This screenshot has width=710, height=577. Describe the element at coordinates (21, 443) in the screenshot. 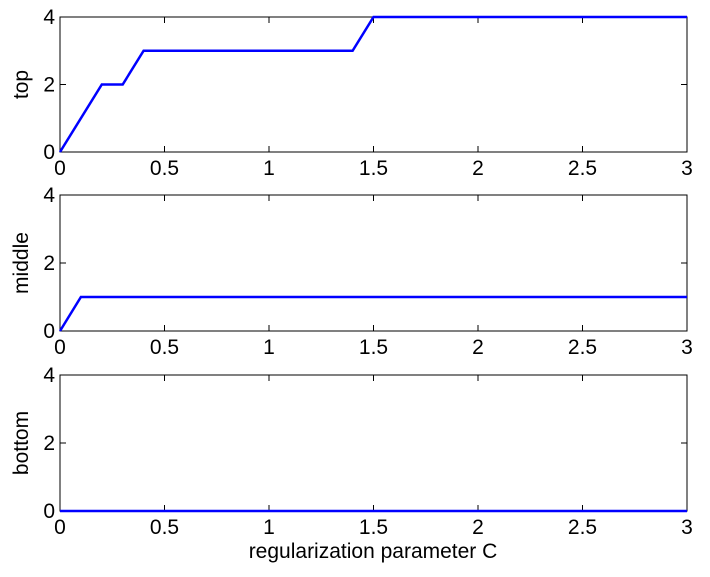

I see `y-axis-label: bottom` at that location.